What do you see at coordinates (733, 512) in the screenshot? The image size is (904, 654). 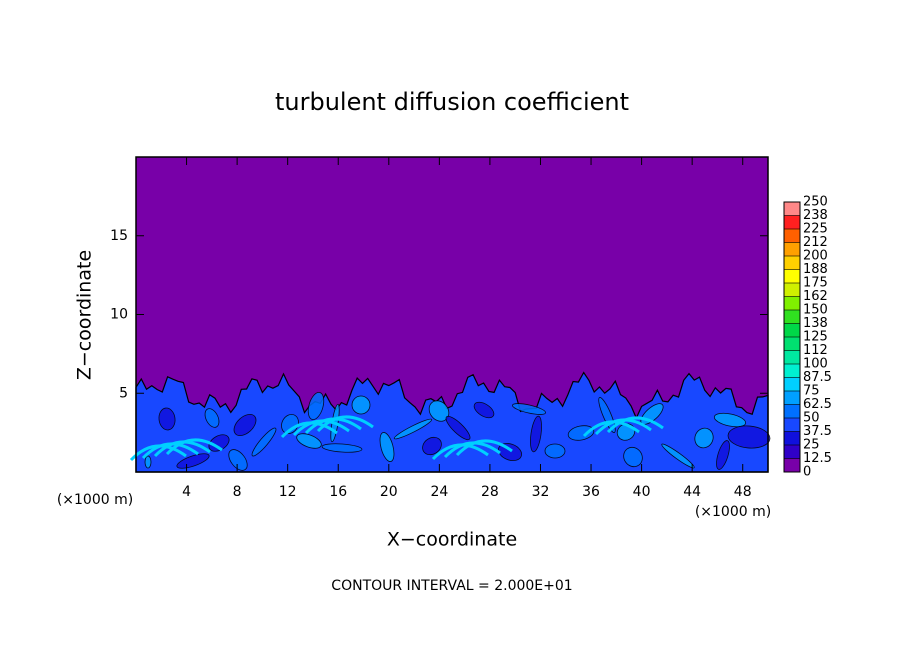 I see `y-unit: (×1000 m)` at bounding box center [733, 512].